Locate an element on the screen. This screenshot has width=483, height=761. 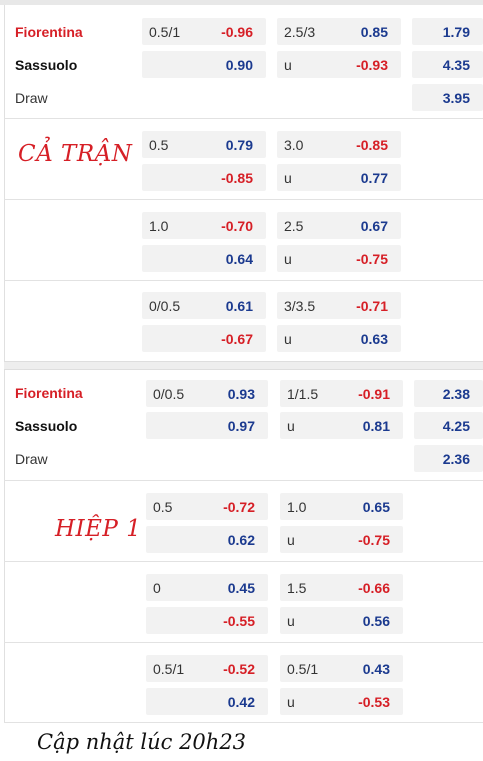
odds-value: 0.81 is located at coordinates (376, 426).